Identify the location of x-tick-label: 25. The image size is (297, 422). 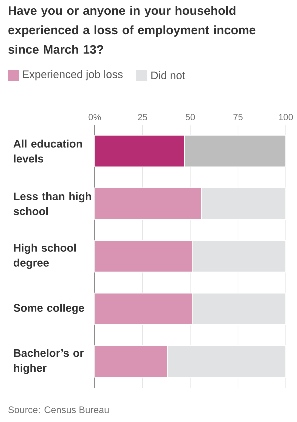
(143, 117).